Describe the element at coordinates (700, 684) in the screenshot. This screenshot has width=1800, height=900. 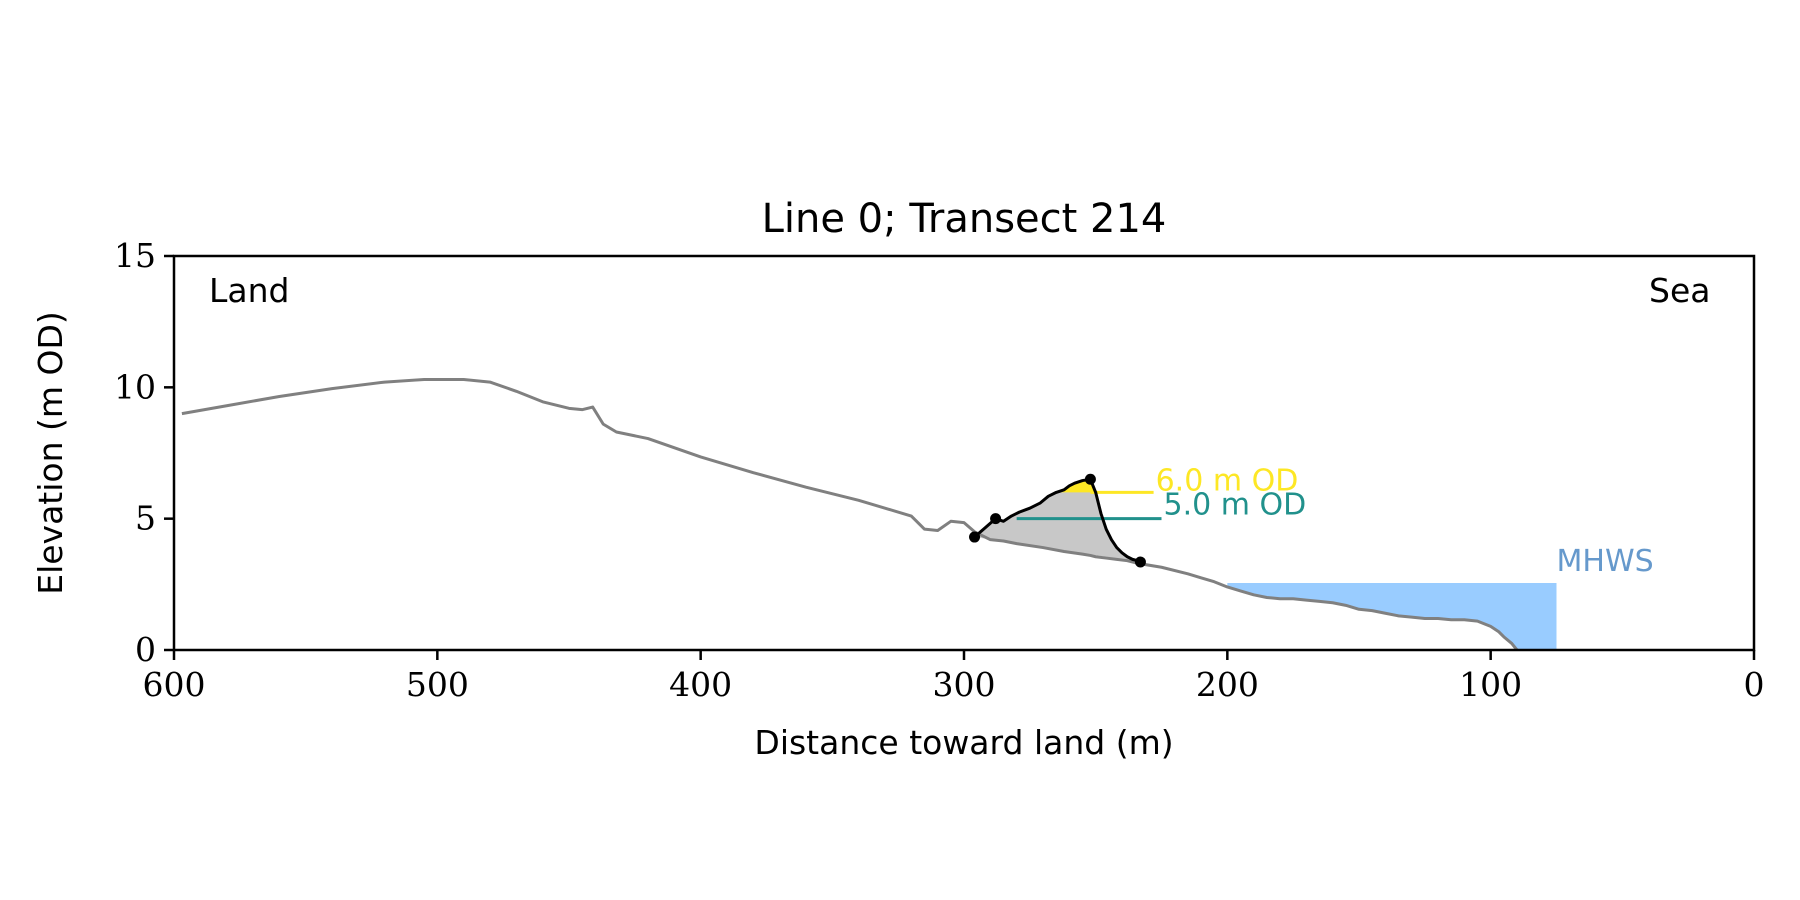
I see `x-tick-label: 400` at that location.